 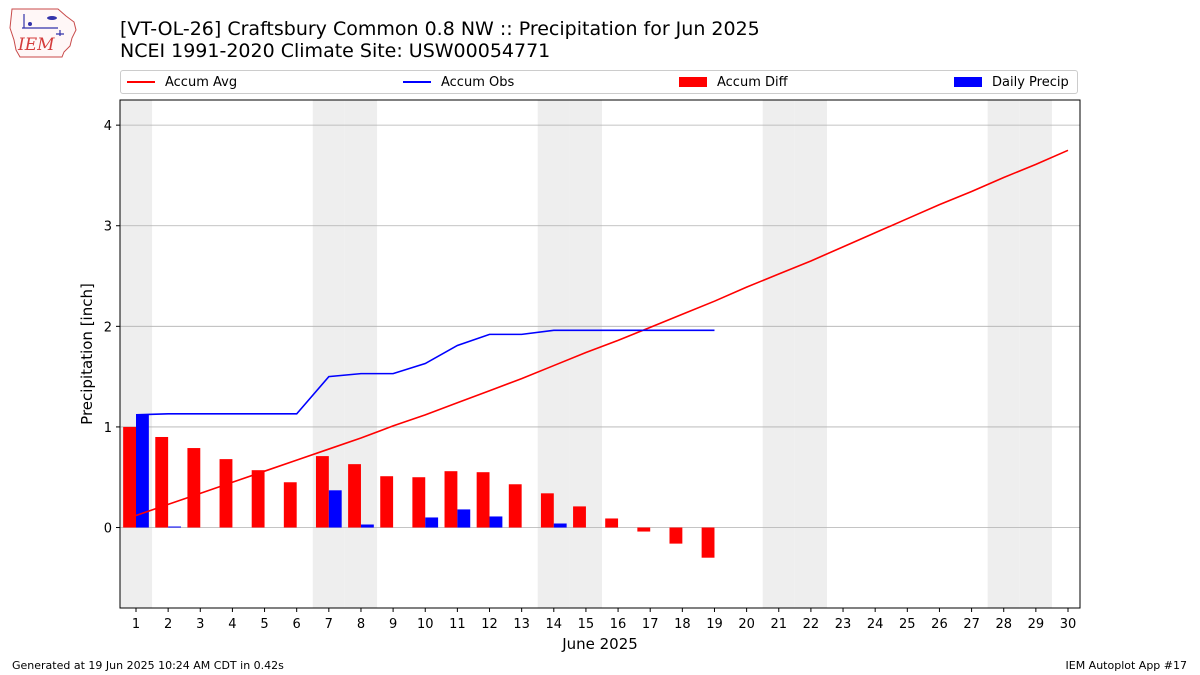 I want to click on legend-label: Accum Diff, so click(x=752, y=82).